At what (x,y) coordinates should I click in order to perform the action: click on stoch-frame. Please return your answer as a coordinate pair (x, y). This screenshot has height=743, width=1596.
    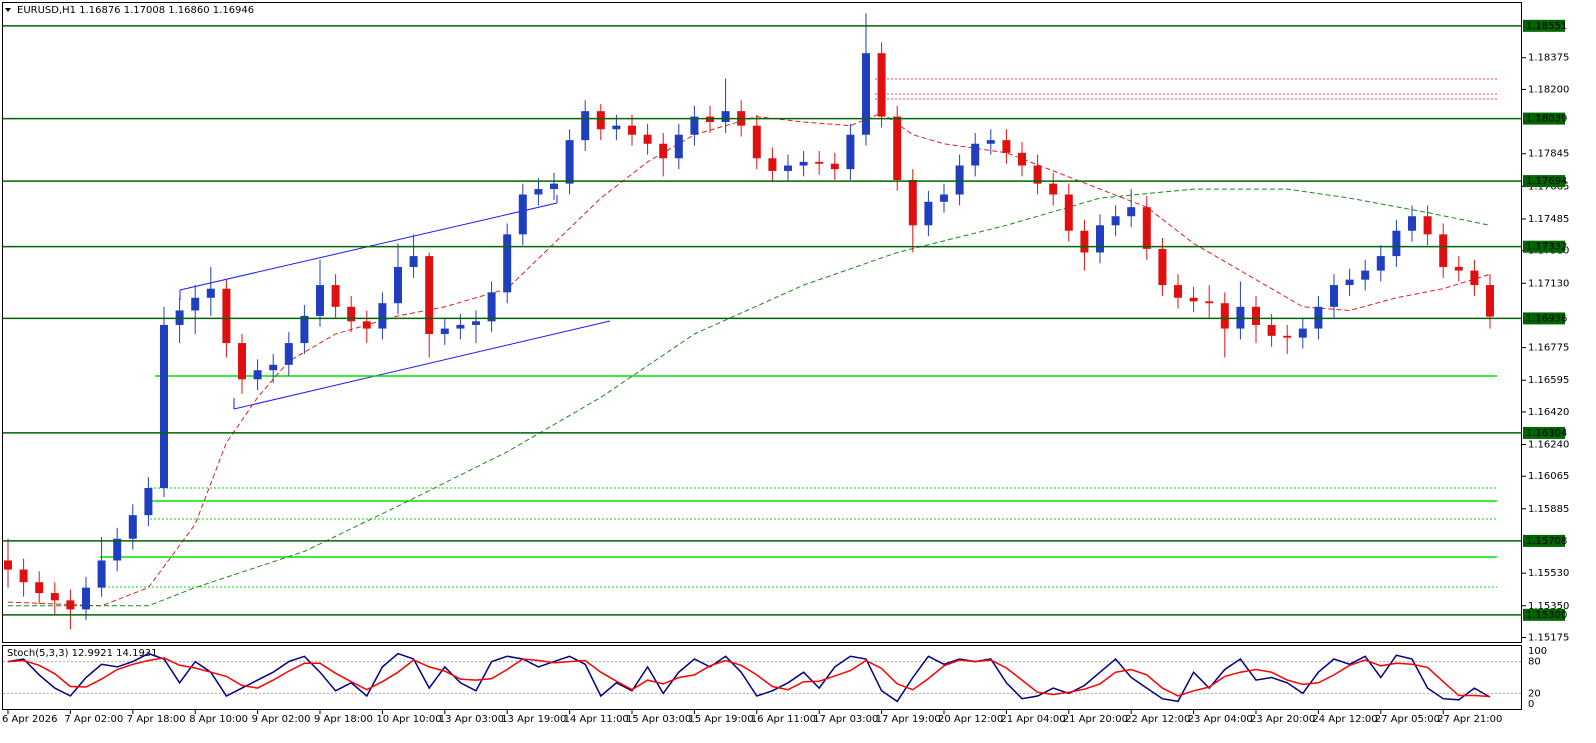
    Looking at the image, I should click on (762, 677).